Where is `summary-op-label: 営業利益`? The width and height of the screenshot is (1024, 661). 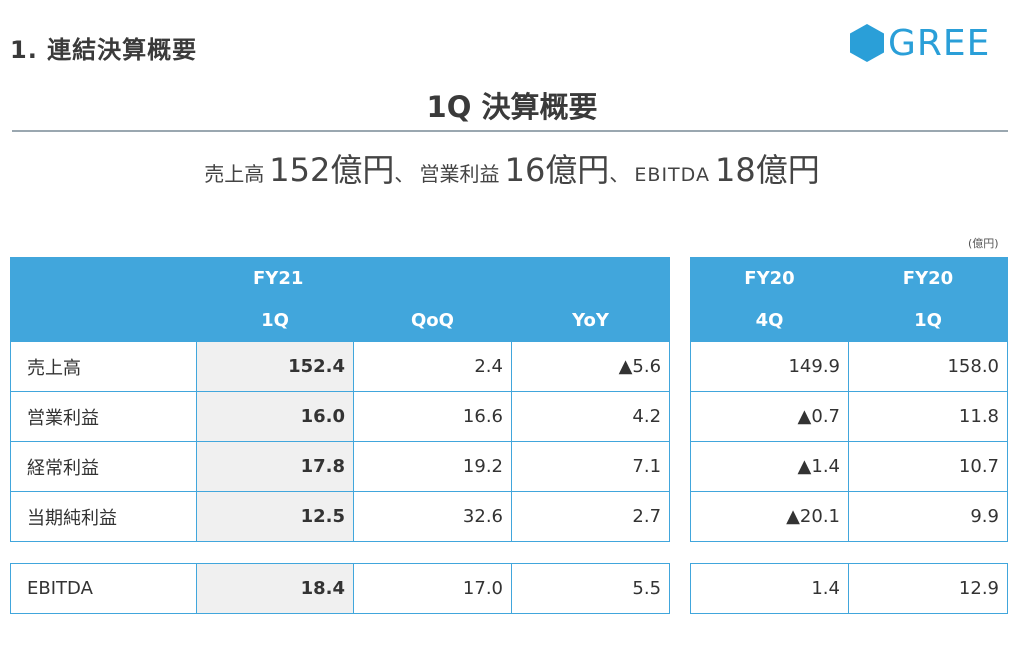
summary-op-label: 営業利益 is located at coordinates (459, 174).